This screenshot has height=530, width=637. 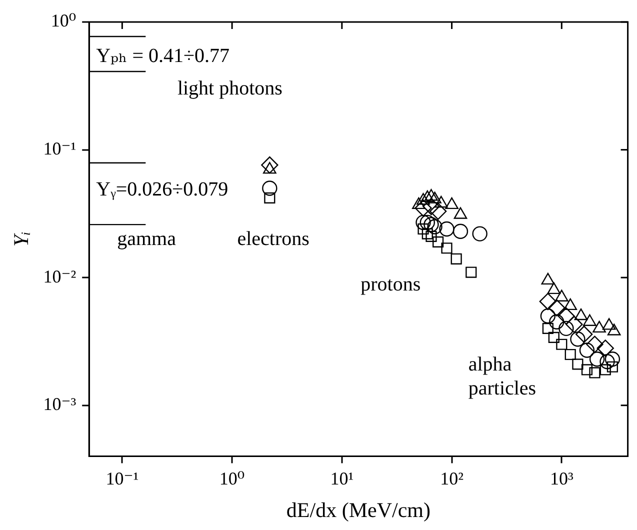 I want to click on annotation: electrons, so click(x=273, y=239).